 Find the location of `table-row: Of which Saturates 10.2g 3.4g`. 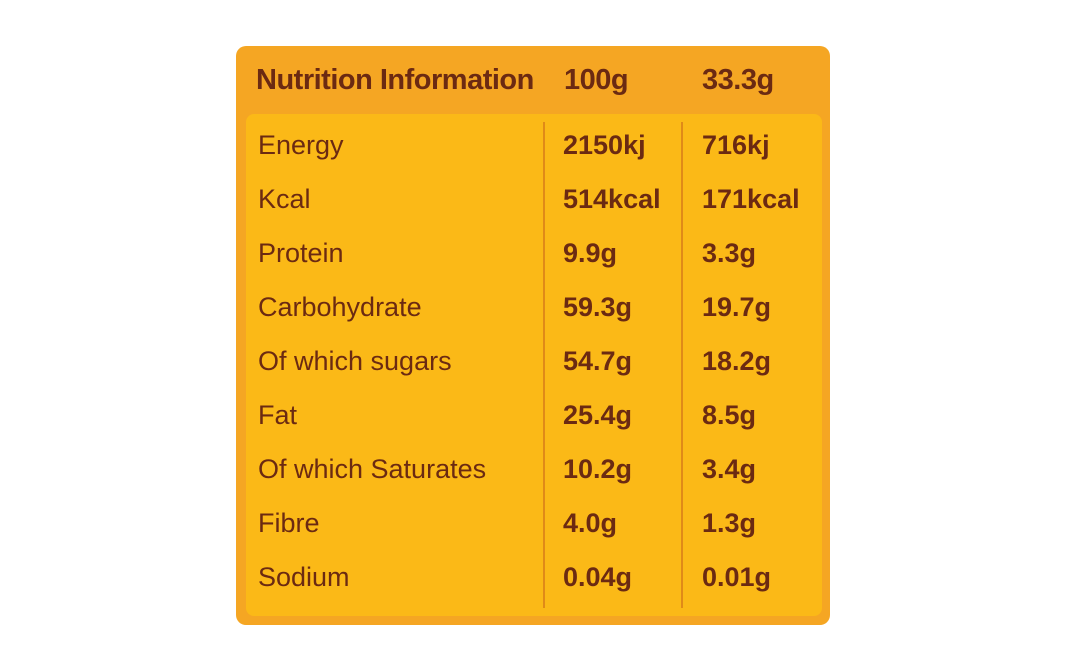

table-row: Of which Saturates 10.2g 3.4g is located at coordinates (534, 471).